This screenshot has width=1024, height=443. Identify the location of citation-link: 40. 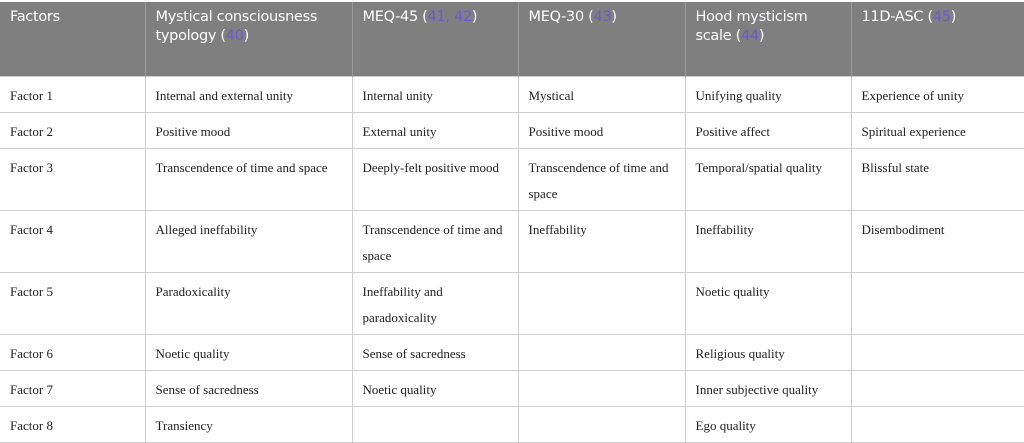
(234, 36).